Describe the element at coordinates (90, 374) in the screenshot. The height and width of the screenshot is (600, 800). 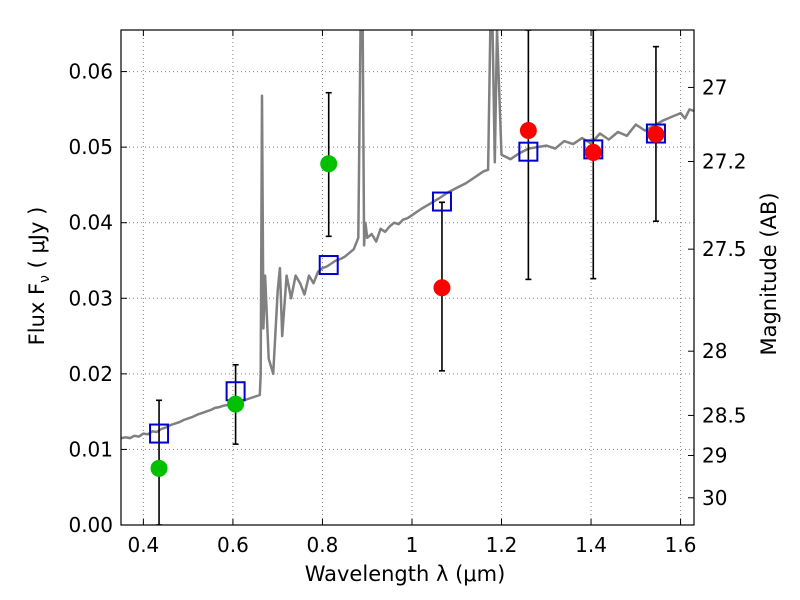
I see `y-tick-label: 0.02` at that location.